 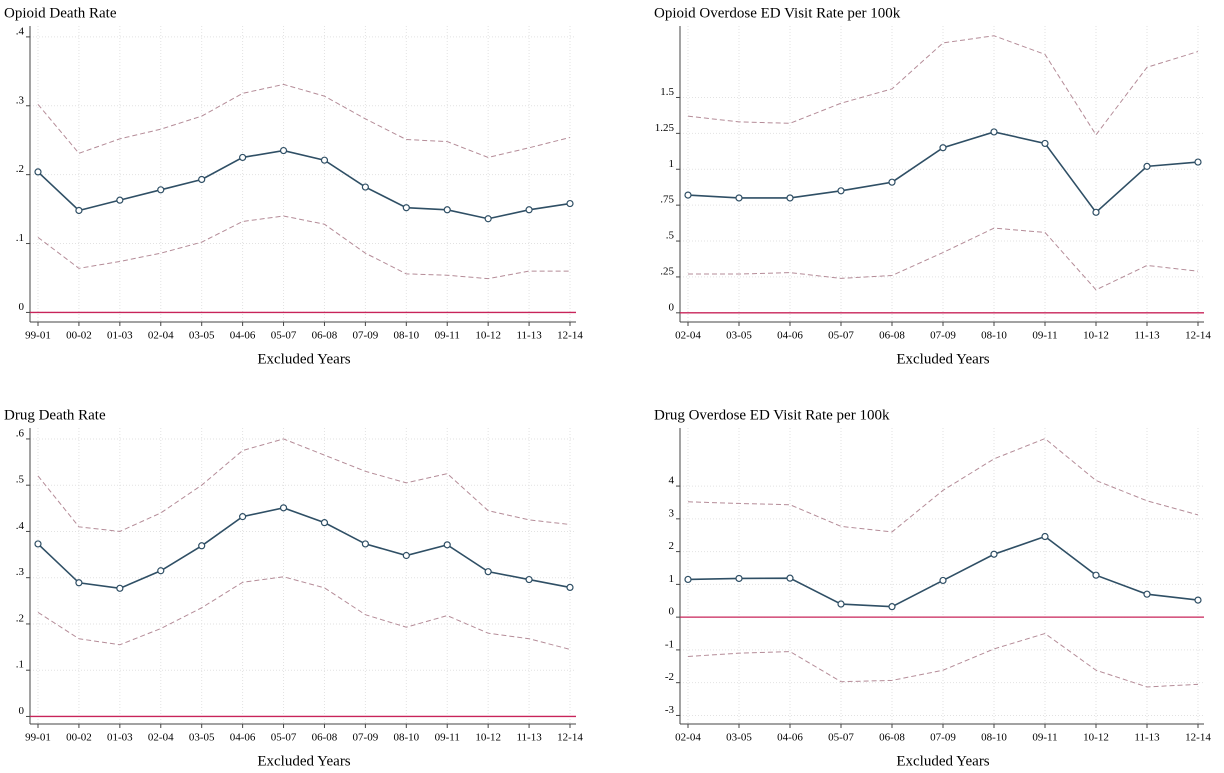 I want to click on panel-title: Drug Overdose ED Visit Rate per 100k, so click(x=772, y=415).